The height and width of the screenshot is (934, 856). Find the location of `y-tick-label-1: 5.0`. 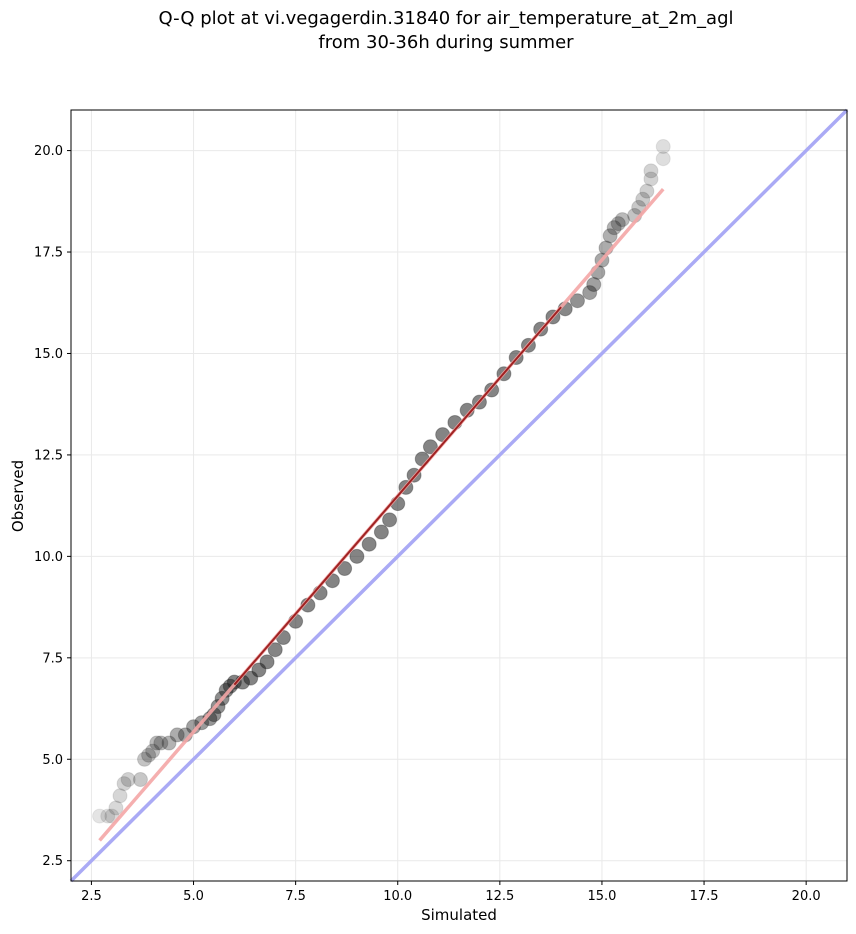

y-tick-label-1: 5.0 is located at coordinates (52, 760).